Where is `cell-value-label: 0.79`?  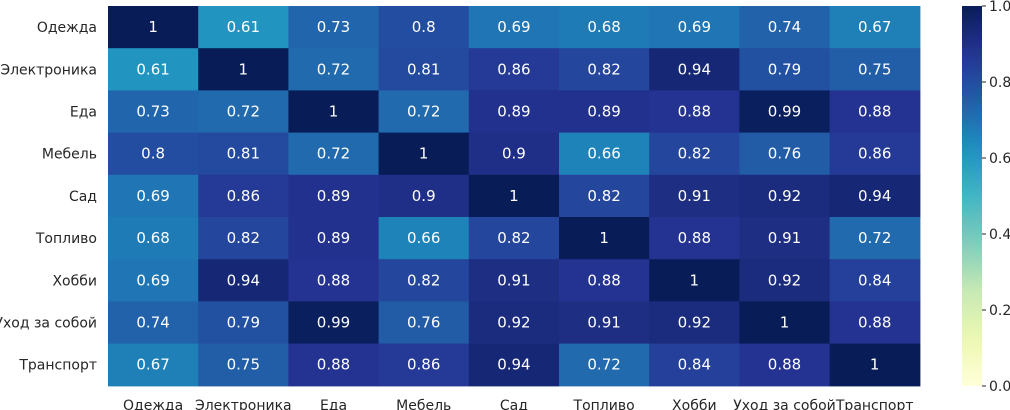 cell-value-label: 0.79 is located at coordinates (784, 69).